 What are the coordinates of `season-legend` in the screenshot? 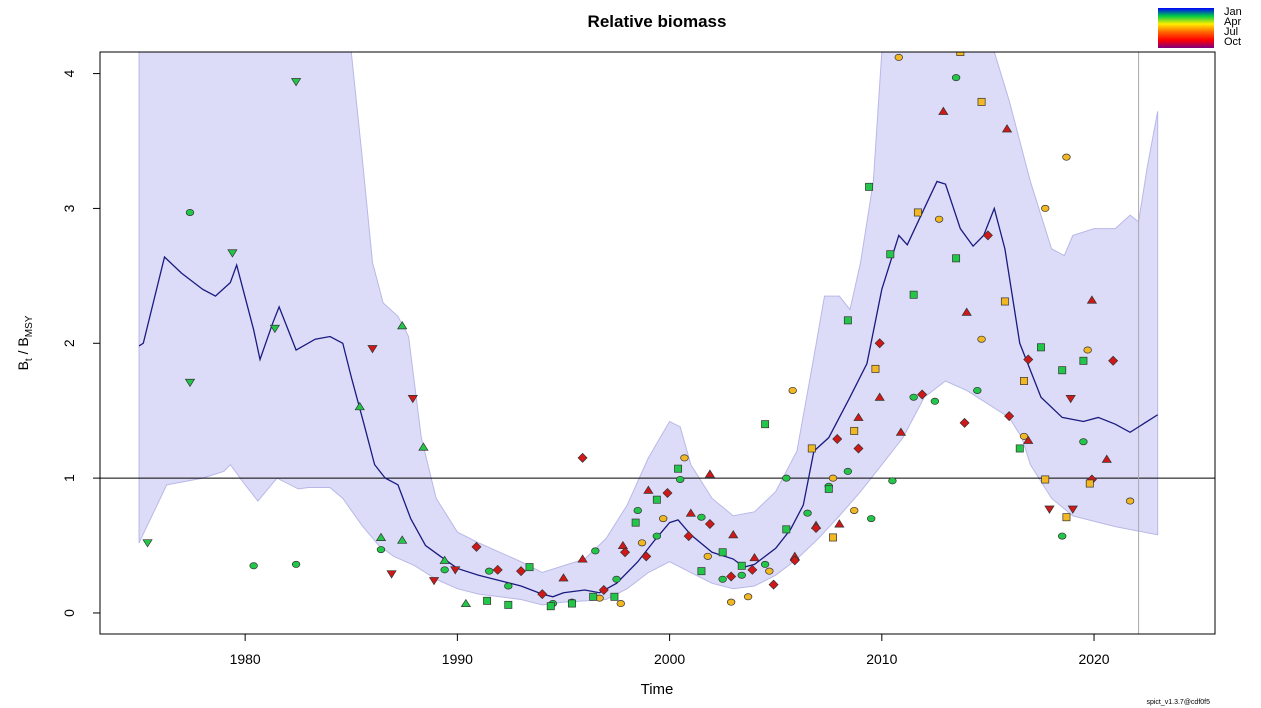 It's located at (1186, 28).